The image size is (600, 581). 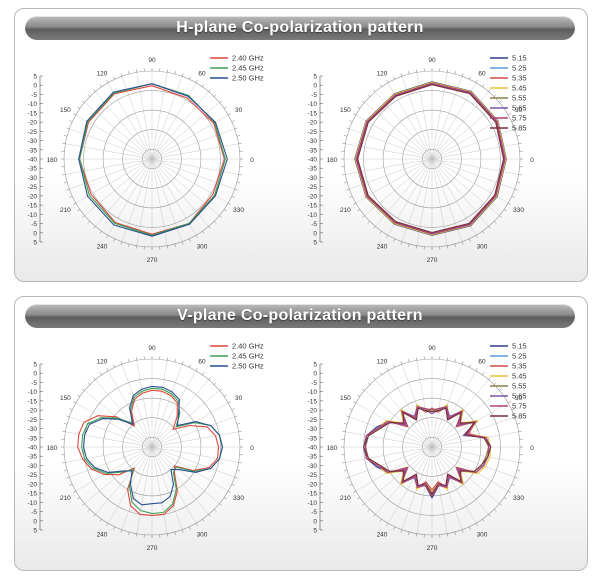 What do you see at coordinates (519, 110) in the screenshot?
I see `angle-tick-label: 30` at bounding box center [519, 110].